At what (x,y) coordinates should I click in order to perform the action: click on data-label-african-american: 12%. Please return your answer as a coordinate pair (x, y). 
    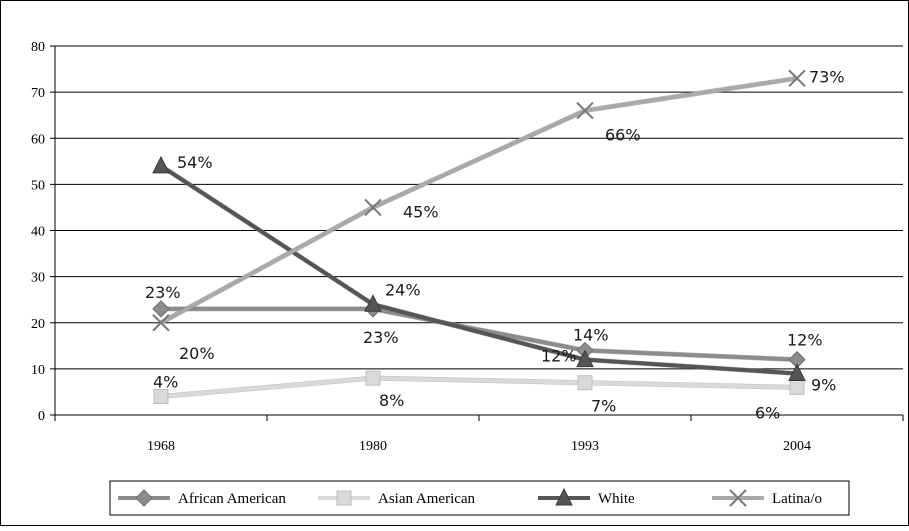
    Looking at the image, I should click on (805, 340).